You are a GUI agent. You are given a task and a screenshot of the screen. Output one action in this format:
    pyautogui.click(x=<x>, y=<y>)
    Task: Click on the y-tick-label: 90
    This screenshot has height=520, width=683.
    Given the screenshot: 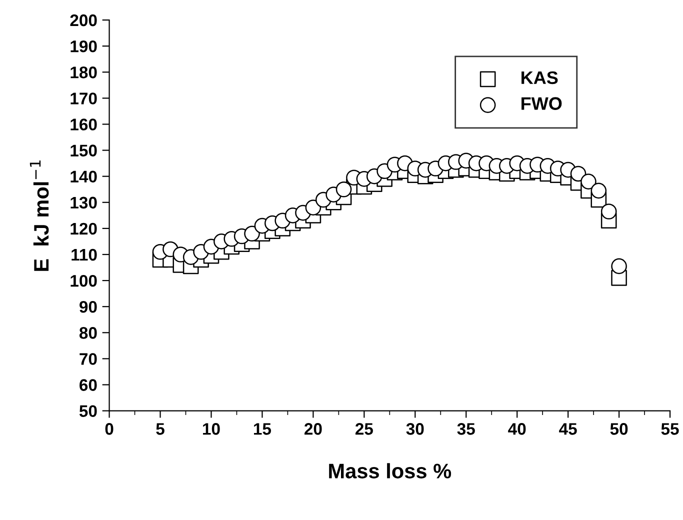 What is the action you would take?
    pyautogui.click(x=88, y=306)
    